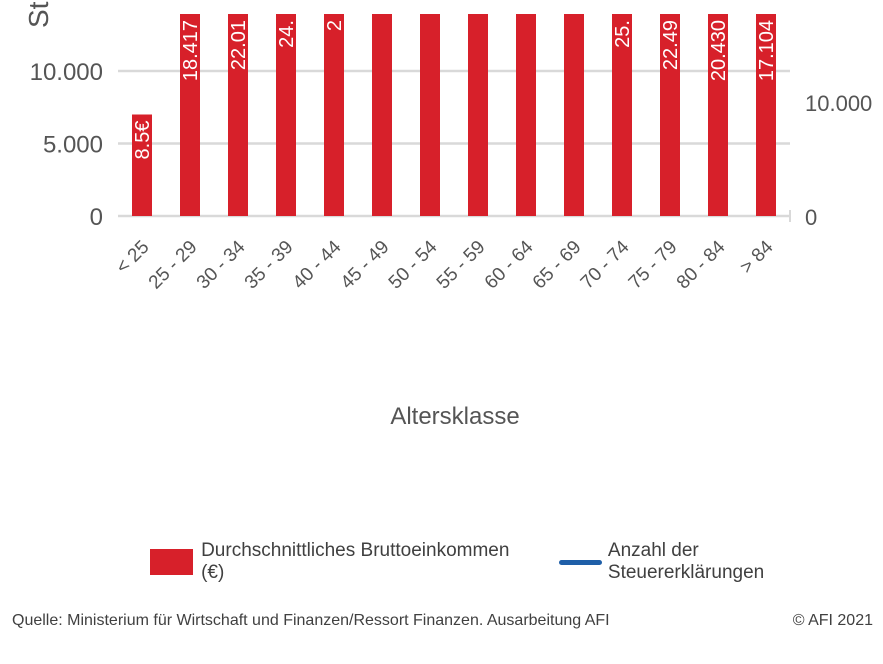 This screenshot has height=664, width=883. Describe the element at coordinates (73, 145) in the screenshot. I see `y-left-tick-label: 5.000` at that location.